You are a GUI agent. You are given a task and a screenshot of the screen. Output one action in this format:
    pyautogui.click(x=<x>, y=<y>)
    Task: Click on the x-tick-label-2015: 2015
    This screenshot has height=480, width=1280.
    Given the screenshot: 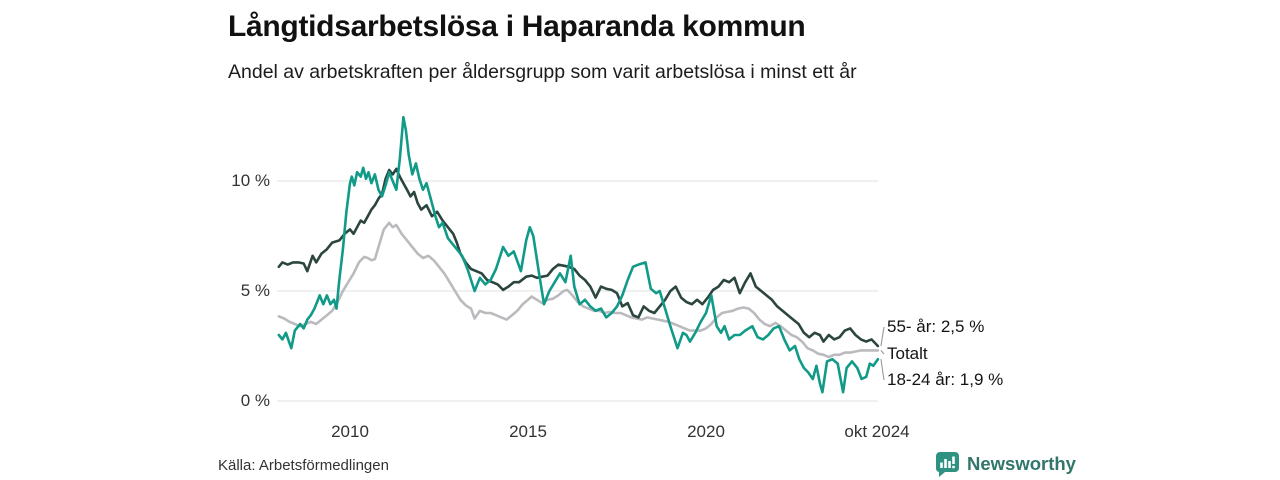 What is the action you would take?
    pyautogui.click(x=528, y=431)
    